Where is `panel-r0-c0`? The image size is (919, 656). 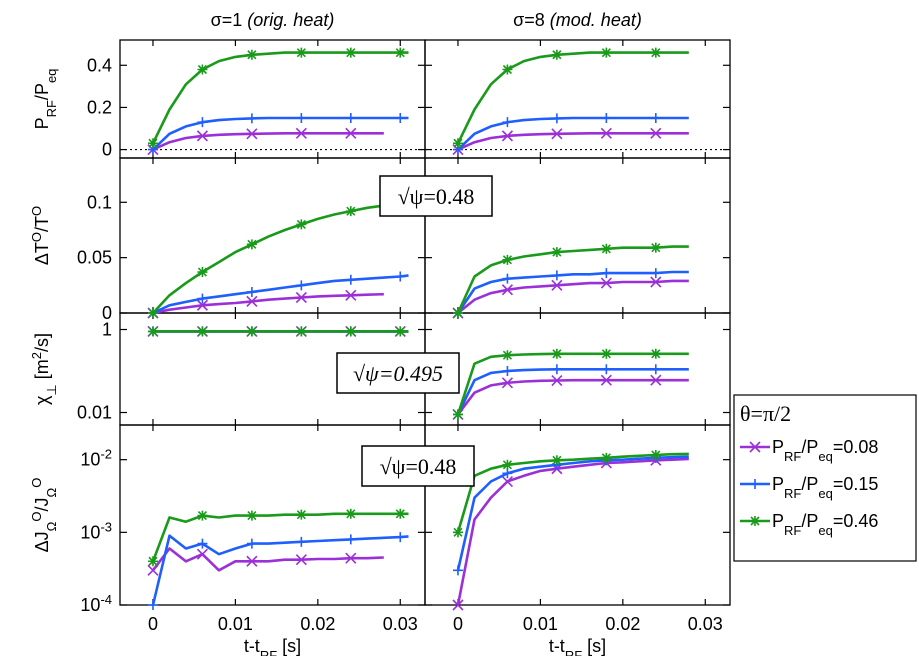
panel-r0-c0 is located at coordinates (278, 101).